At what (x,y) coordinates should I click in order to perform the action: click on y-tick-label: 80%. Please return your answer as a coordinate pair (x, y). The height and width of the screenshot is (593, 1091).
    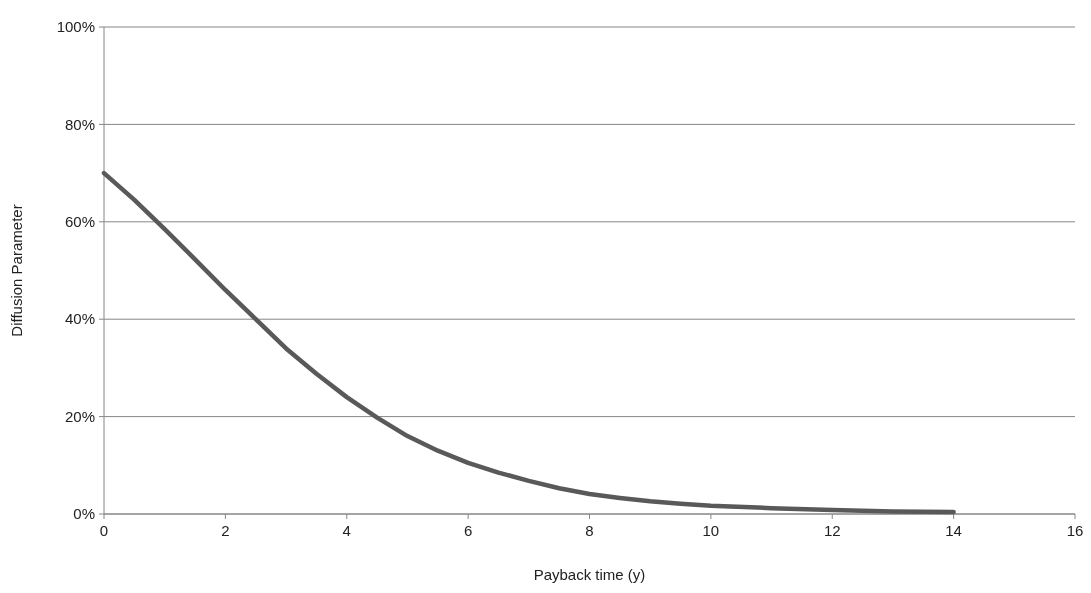
    Looking at the image, I should click on (79, 124).